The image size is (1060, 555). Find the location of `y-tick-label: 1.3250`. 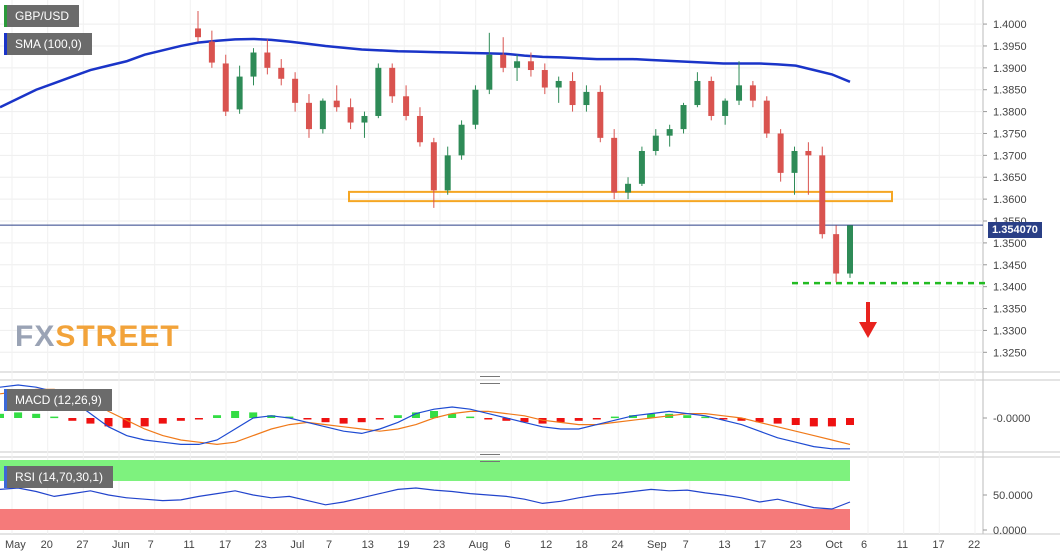

y-tick-label: 1.3250 is located at coordinates (1010, 353).